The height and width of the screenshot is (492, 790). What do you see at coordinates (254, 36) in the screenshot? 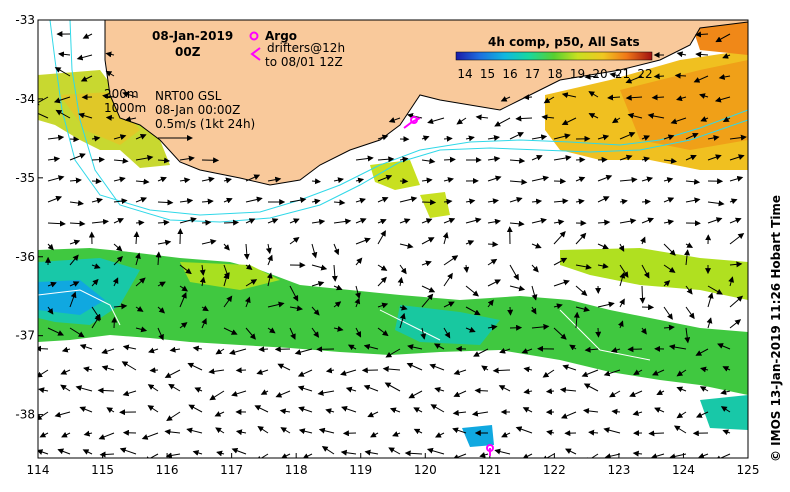
I see `argo-legend-icon` at bounding box center [254, 36].